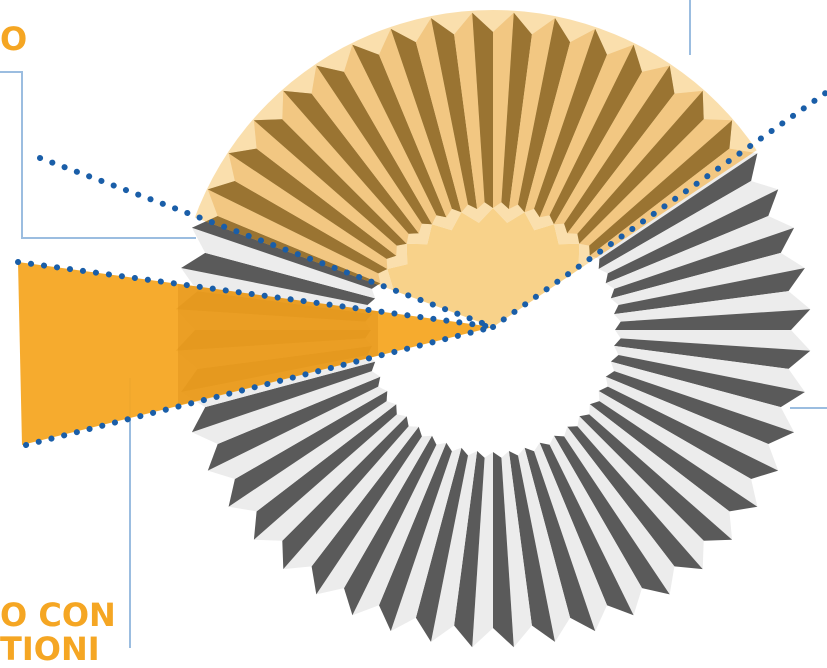  What do you see at coordinates (58, 615) in the screenshot?
I see `label-bottom-fragment-line1: O CON` at bounding box center [58, 615].